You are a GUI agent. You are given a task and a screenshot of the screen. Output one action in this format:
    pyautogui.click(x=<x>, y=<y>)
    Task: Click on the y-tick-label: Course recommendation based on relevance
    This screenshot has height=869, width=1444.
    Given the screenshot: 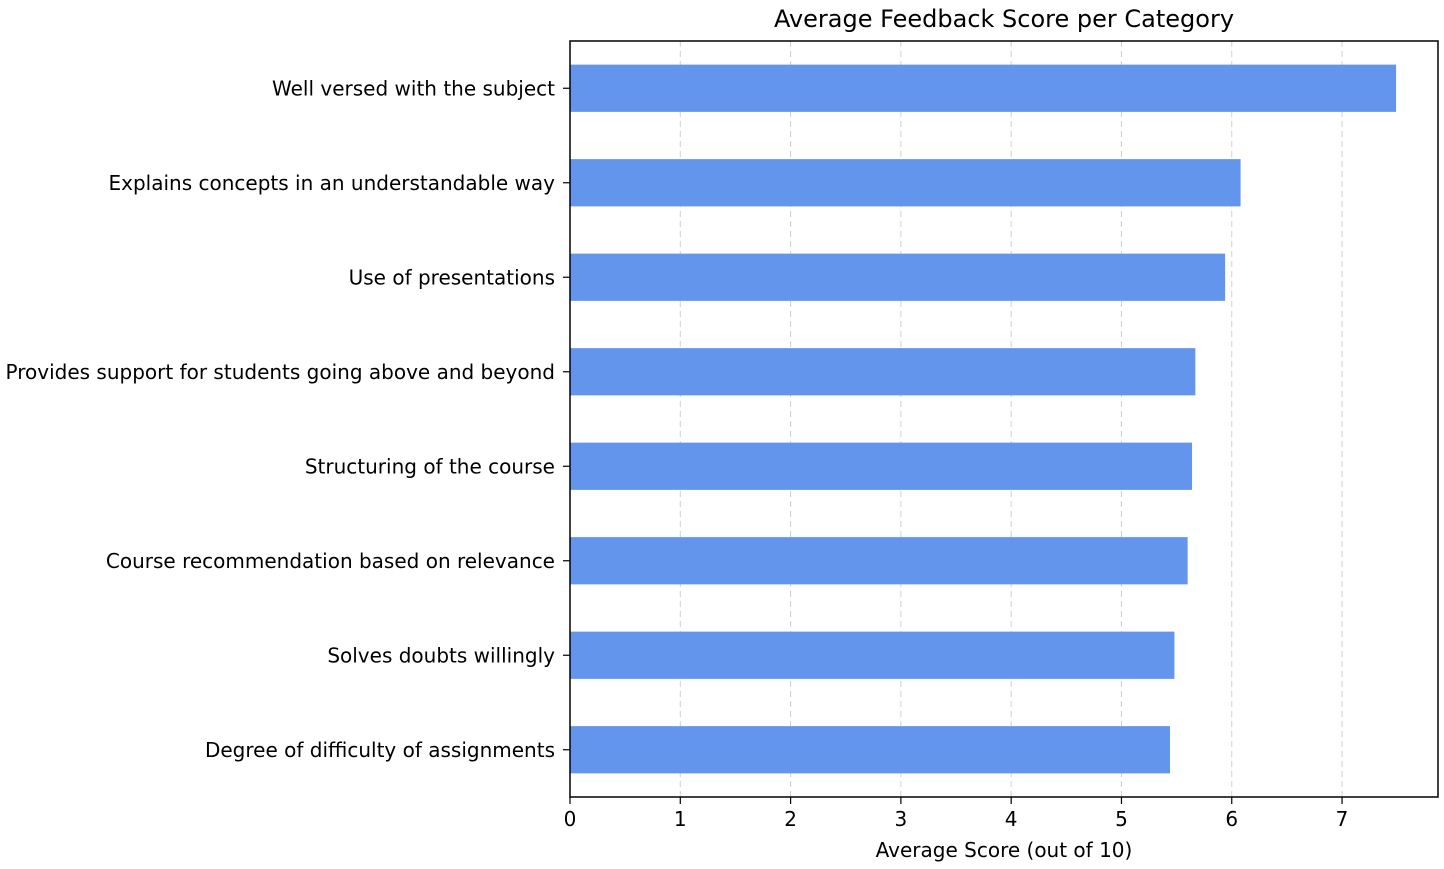 What is the action you would take?
    pyautogui.click(x=330, y=561)
    